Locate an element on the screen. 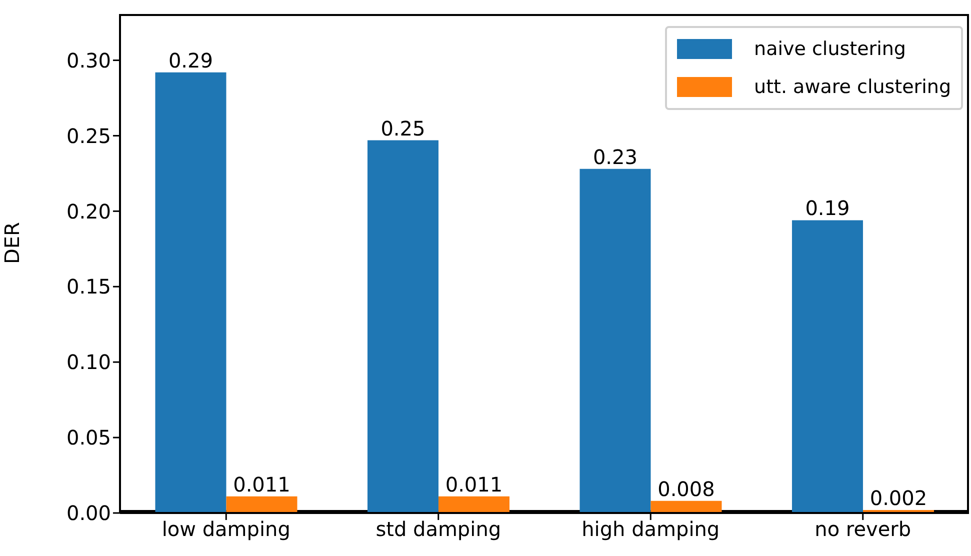  x-tick-label: std damping is located at coordinates (439, 529).